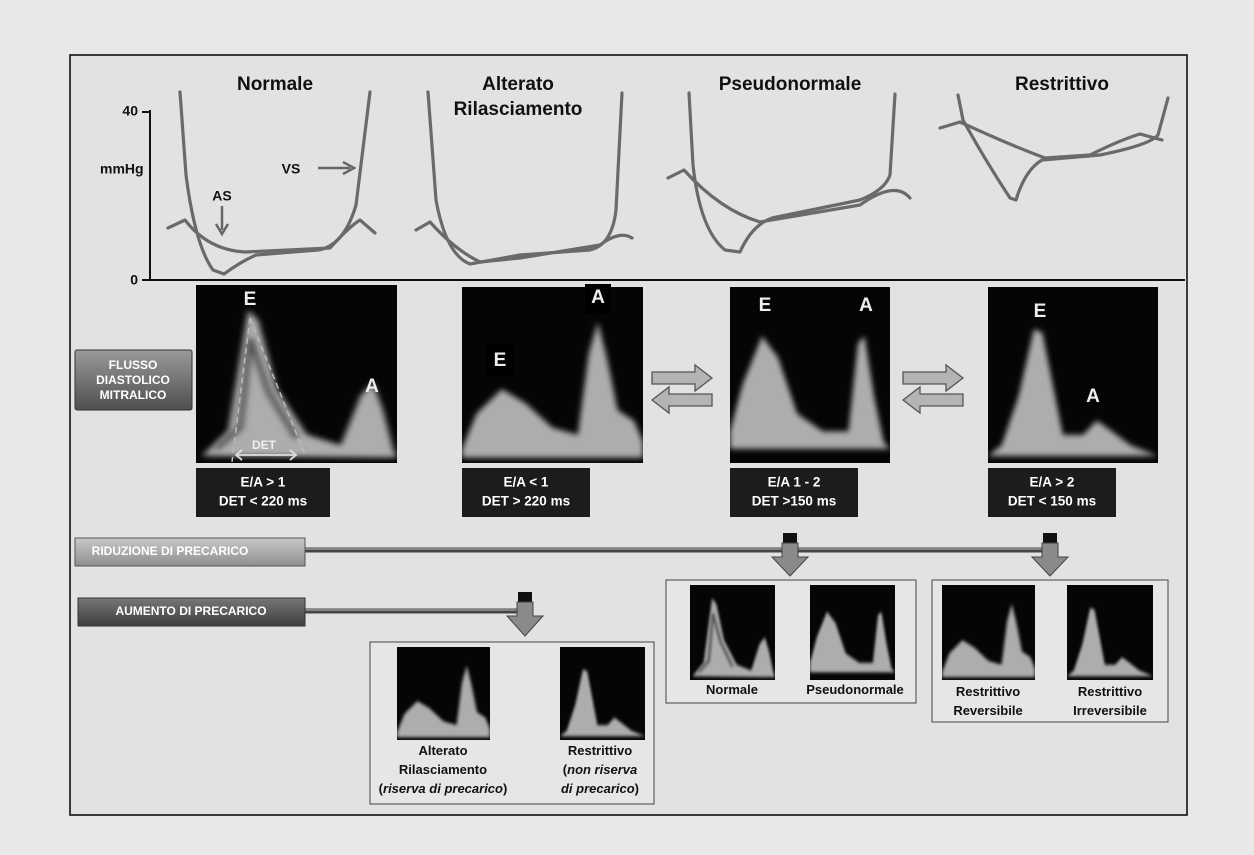 The height and width of the screenshot is (855, 1254). I want to click on index-text: E/A > 1, so click(263, 482).